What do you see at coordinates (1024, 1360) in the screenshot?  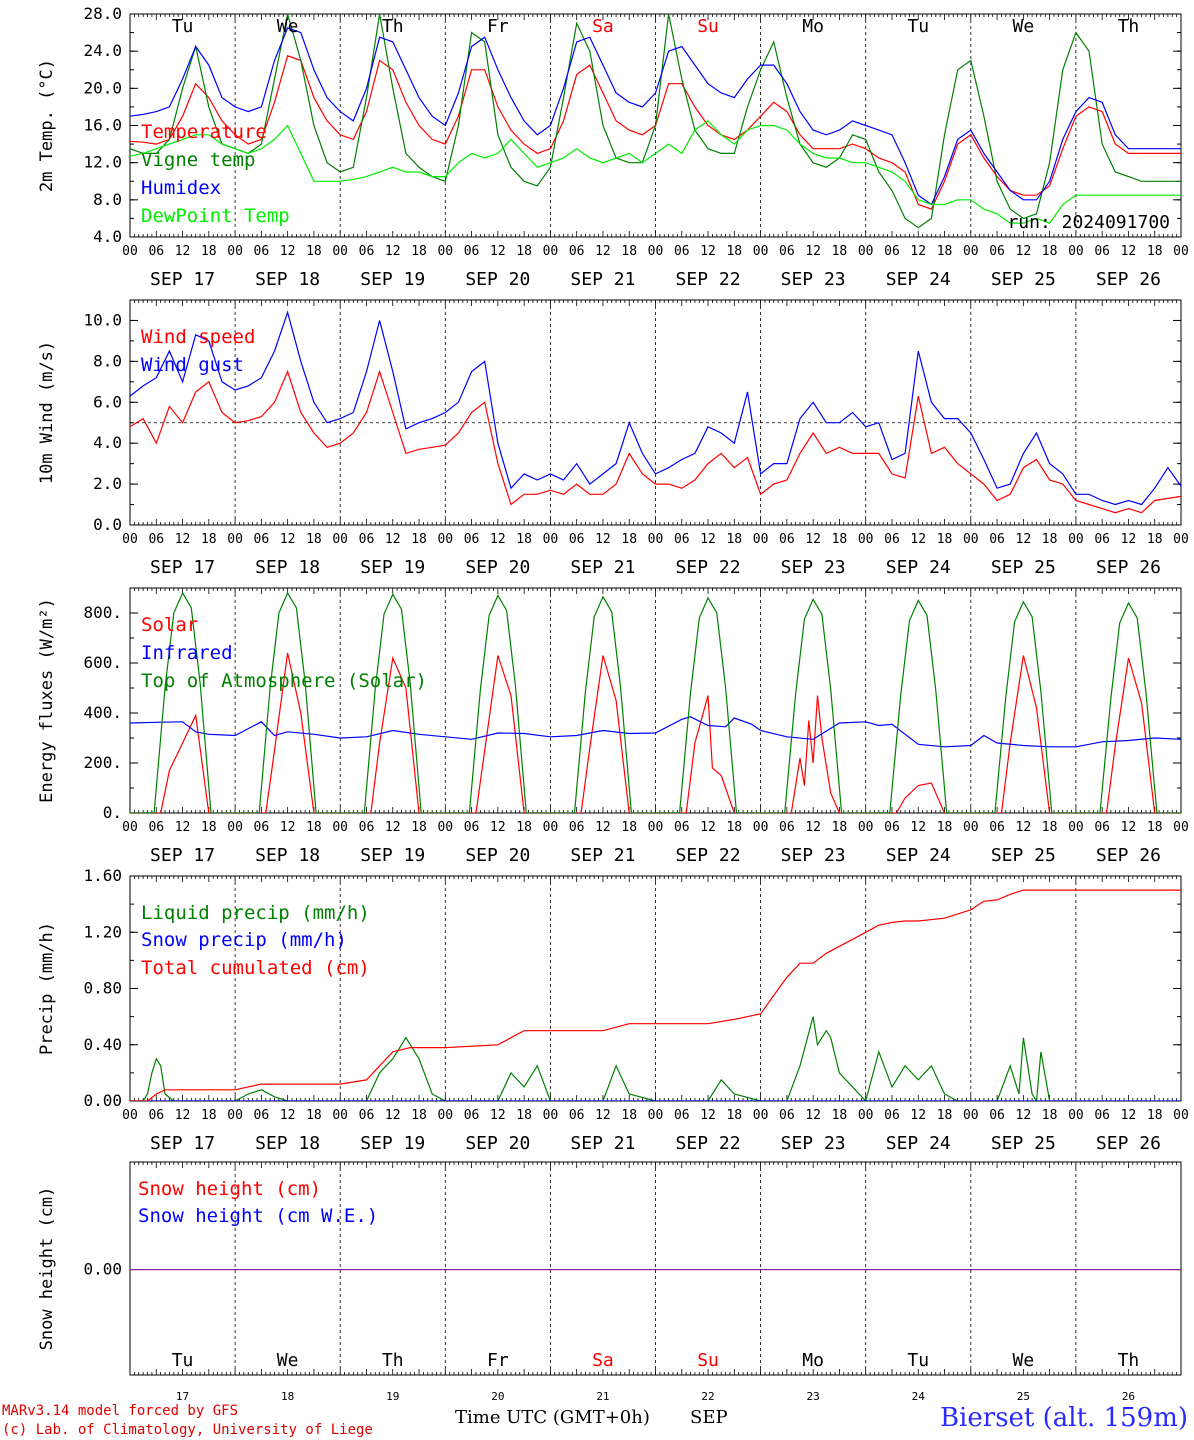 I see `day-label: We` at bounding box center [1024, 1360].